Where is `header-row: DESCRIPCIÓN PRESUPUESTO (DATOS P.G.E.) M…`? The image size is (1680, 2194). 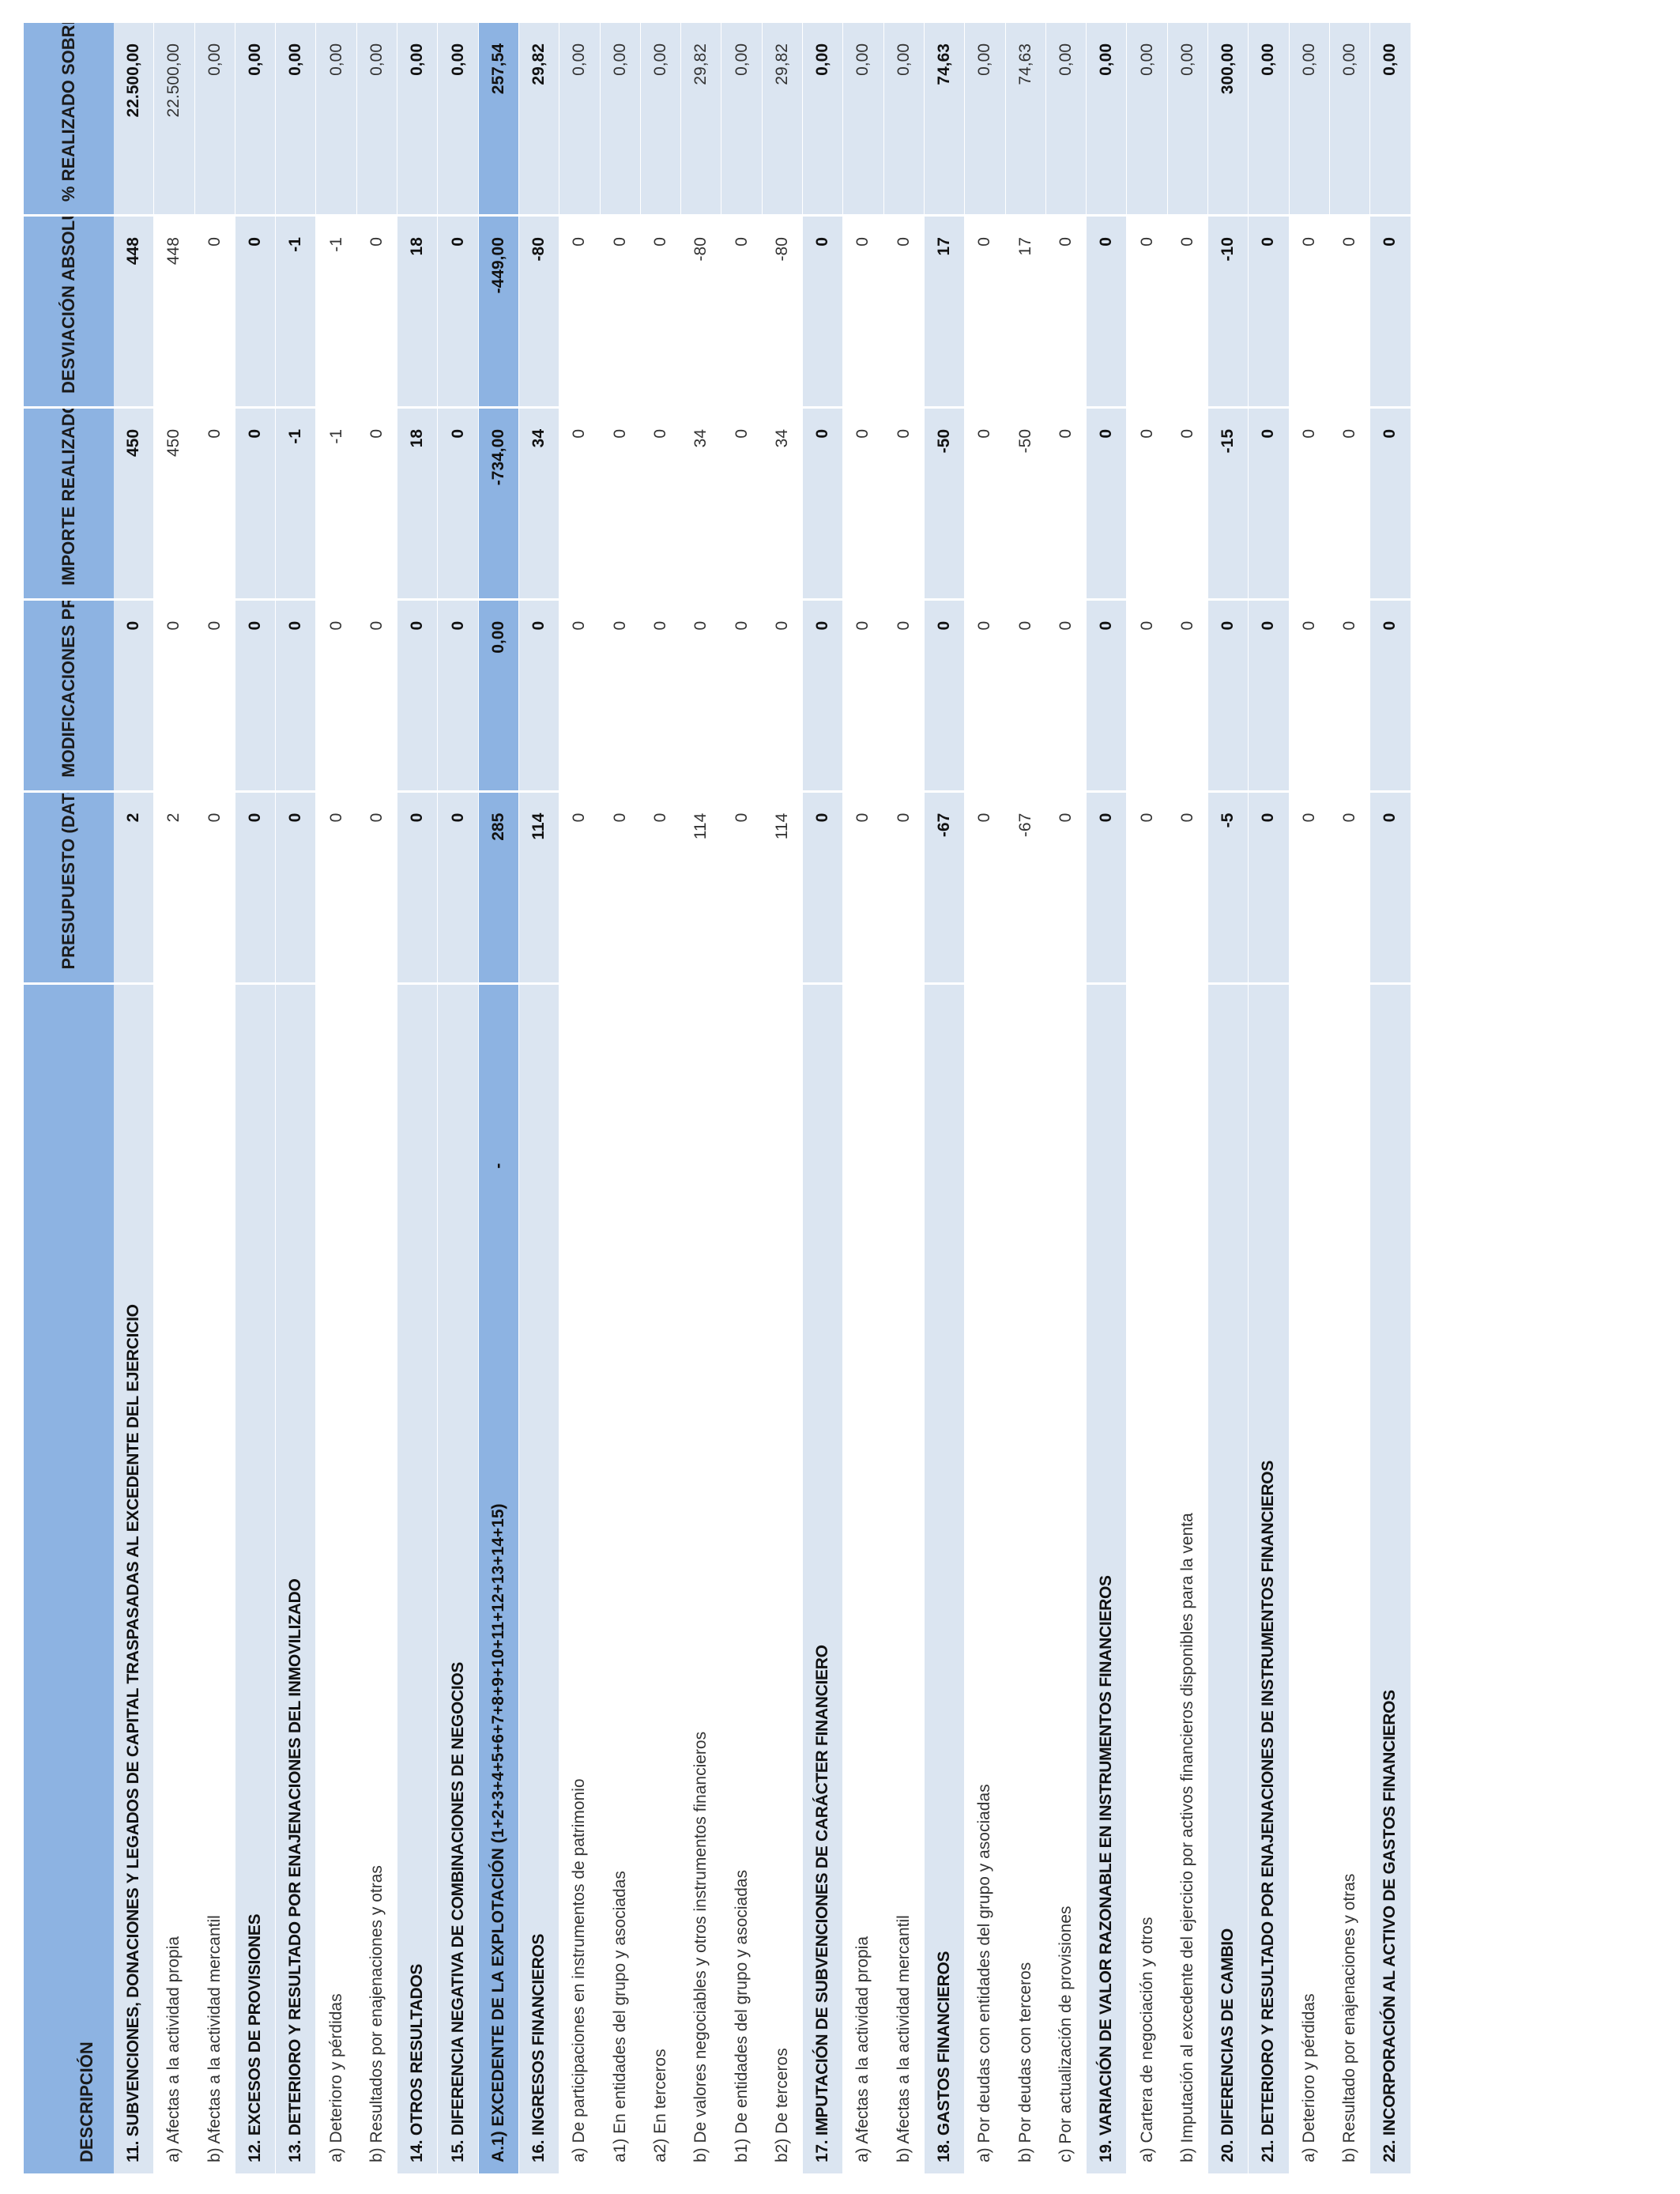
header-row: DESCRIPCIÓN PRESUPUESTO (DATOS P.G.E.) M… is located at coordinates (69, 1097).